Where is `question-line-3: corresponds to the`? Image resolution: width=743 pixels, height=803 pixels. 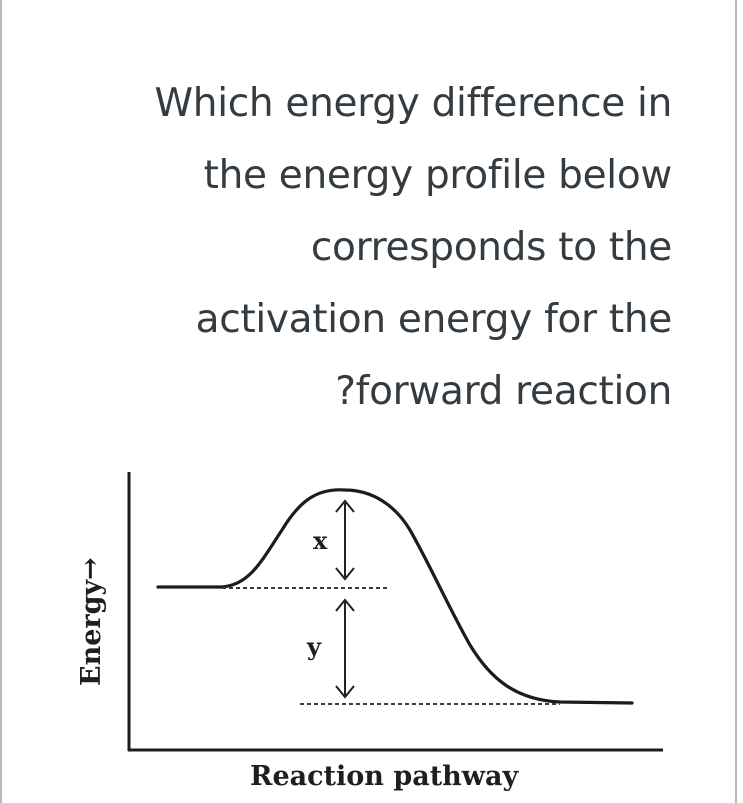
question-line-3: corresponds to the is located at coordinates (491, 247).